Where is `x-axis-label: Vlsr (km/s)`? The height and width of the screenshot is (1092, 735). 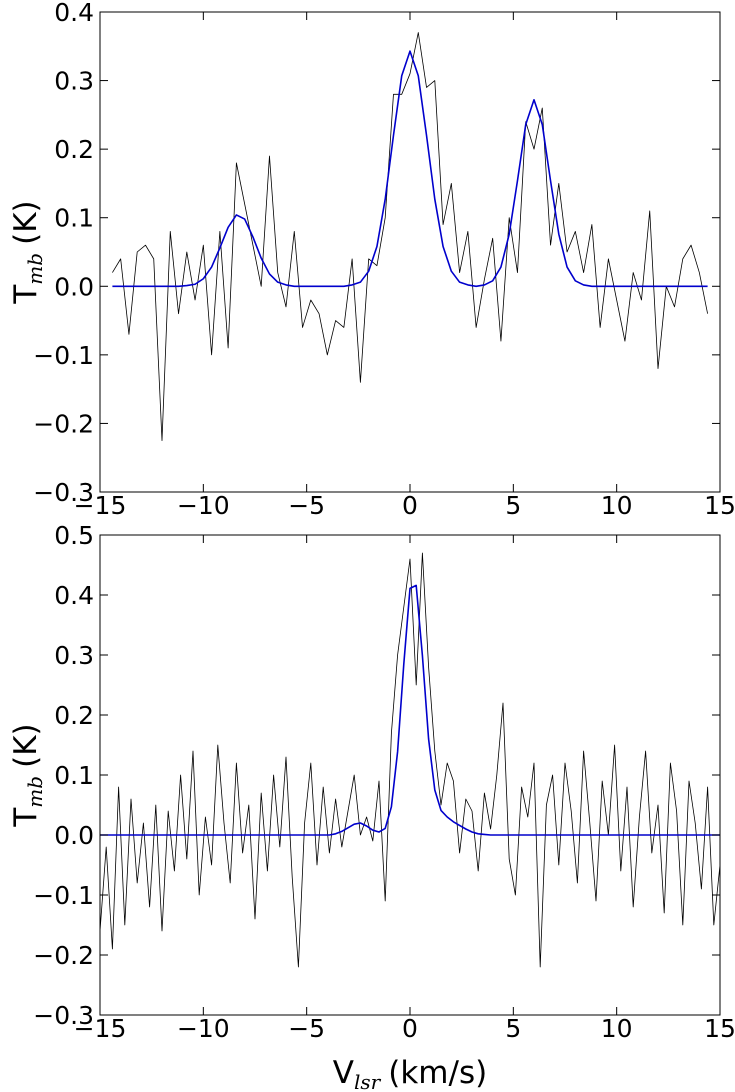
x-axis-label: Vlsr (km/s) is located at coordinates (410, 1073).